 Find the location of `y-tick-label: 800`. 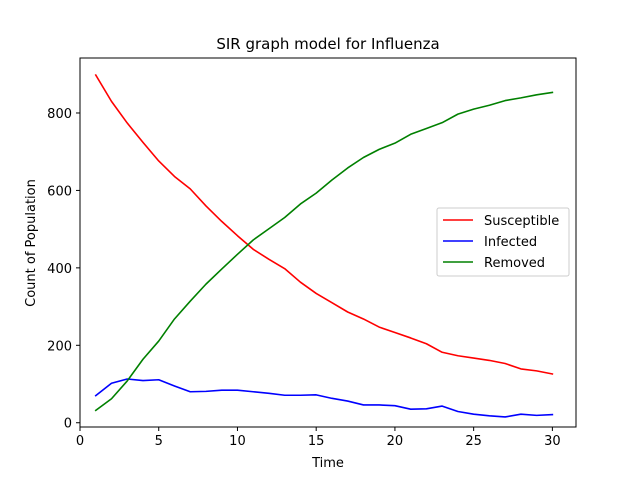

y-tick-label: 800 is located at coordinates (59, 114).